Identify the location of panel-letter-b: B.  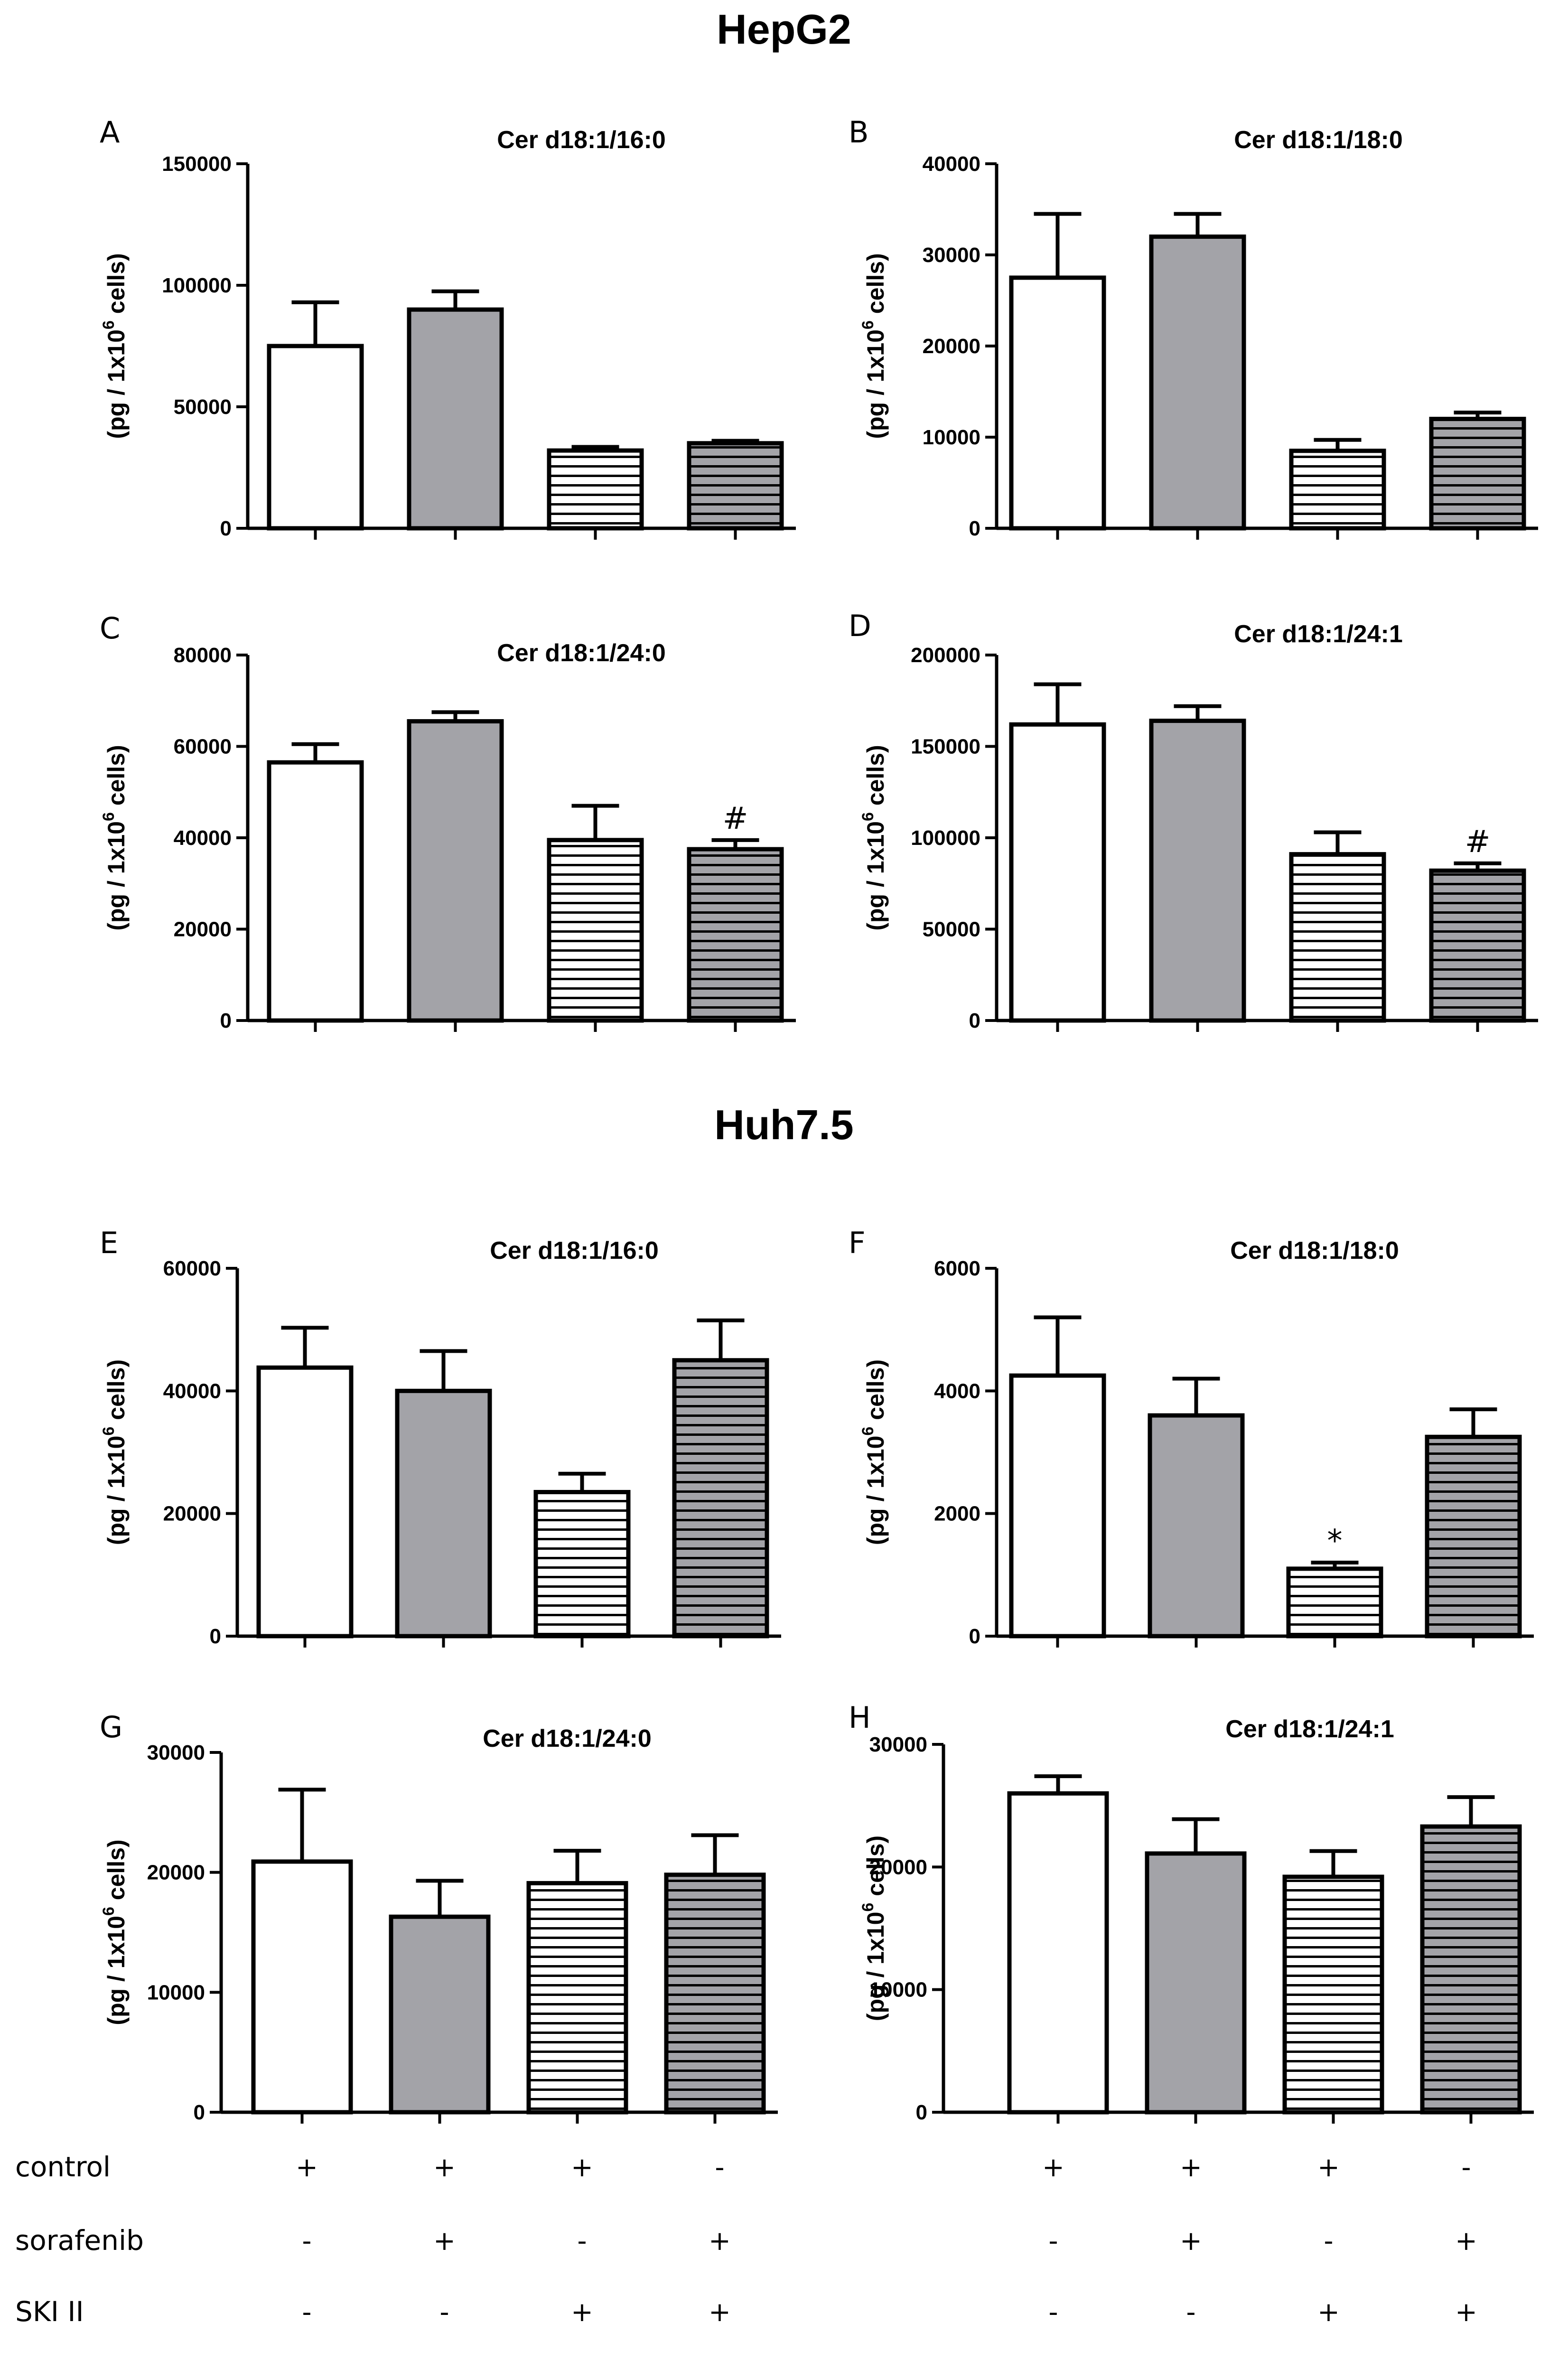
(859, 132).